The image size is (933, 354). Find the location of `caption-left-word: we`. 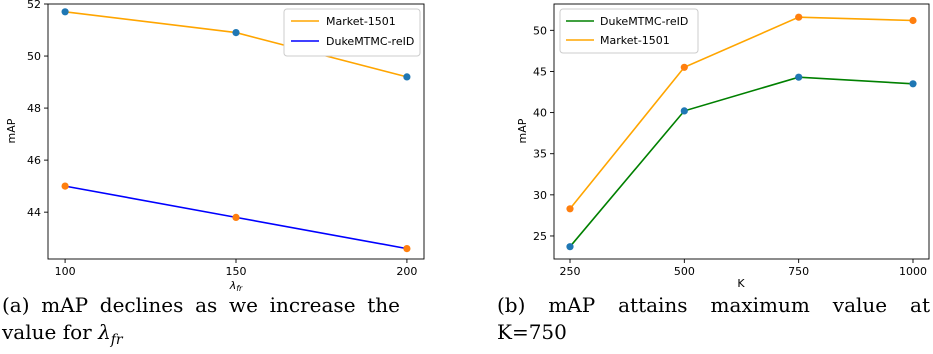

caption-left-word: we is located at coordinates (243, 305).